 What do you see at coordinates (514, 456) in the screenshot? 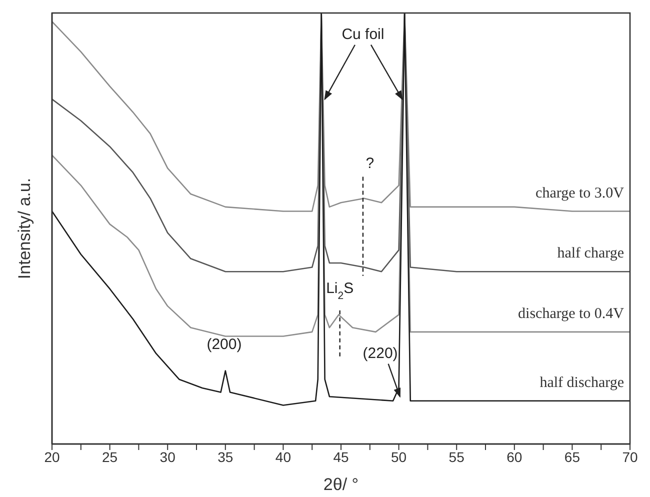
I see `x-tick-label: 60` at bounding box center [514, 456].